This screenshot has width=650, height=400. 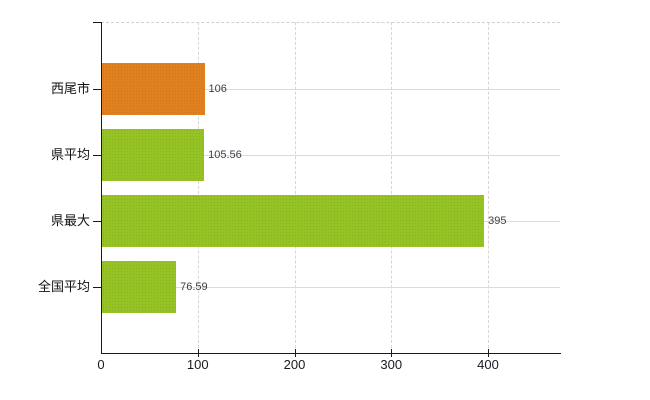 What do you see at coordinates (217, 88) in the screenshot?
I see `value-label: 106` at bounding box center [217, 88].